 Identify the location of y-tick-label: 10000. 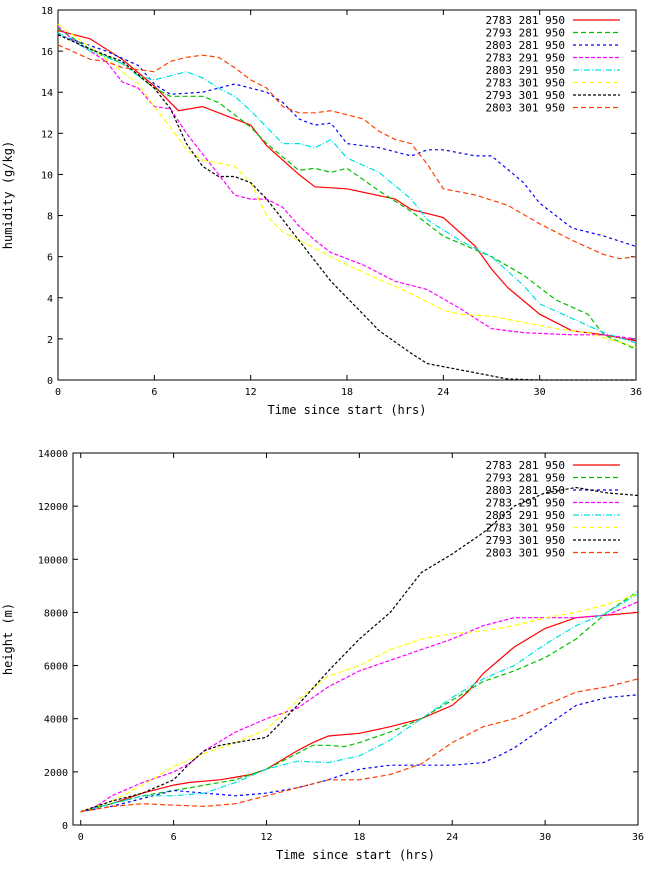
(53, 560).